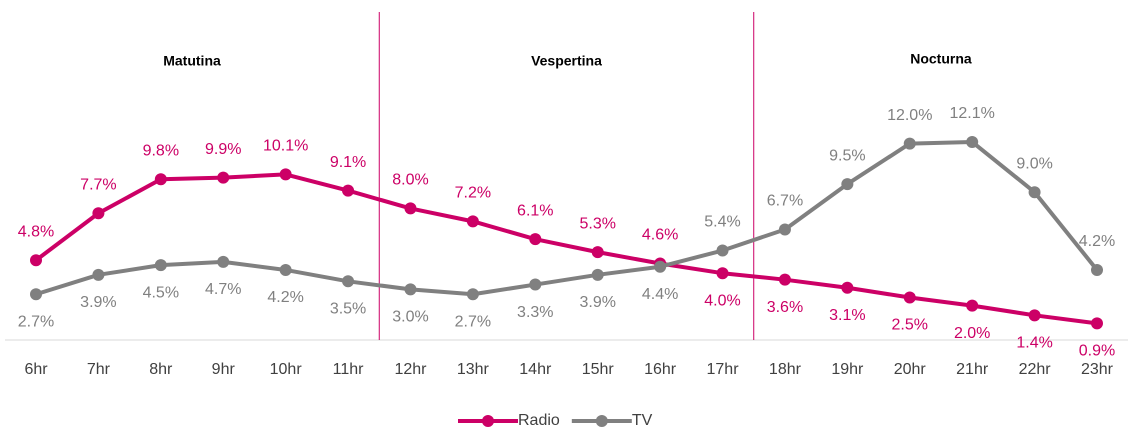  I want to click on x-tick-label: 19hr, so click(847, 369).